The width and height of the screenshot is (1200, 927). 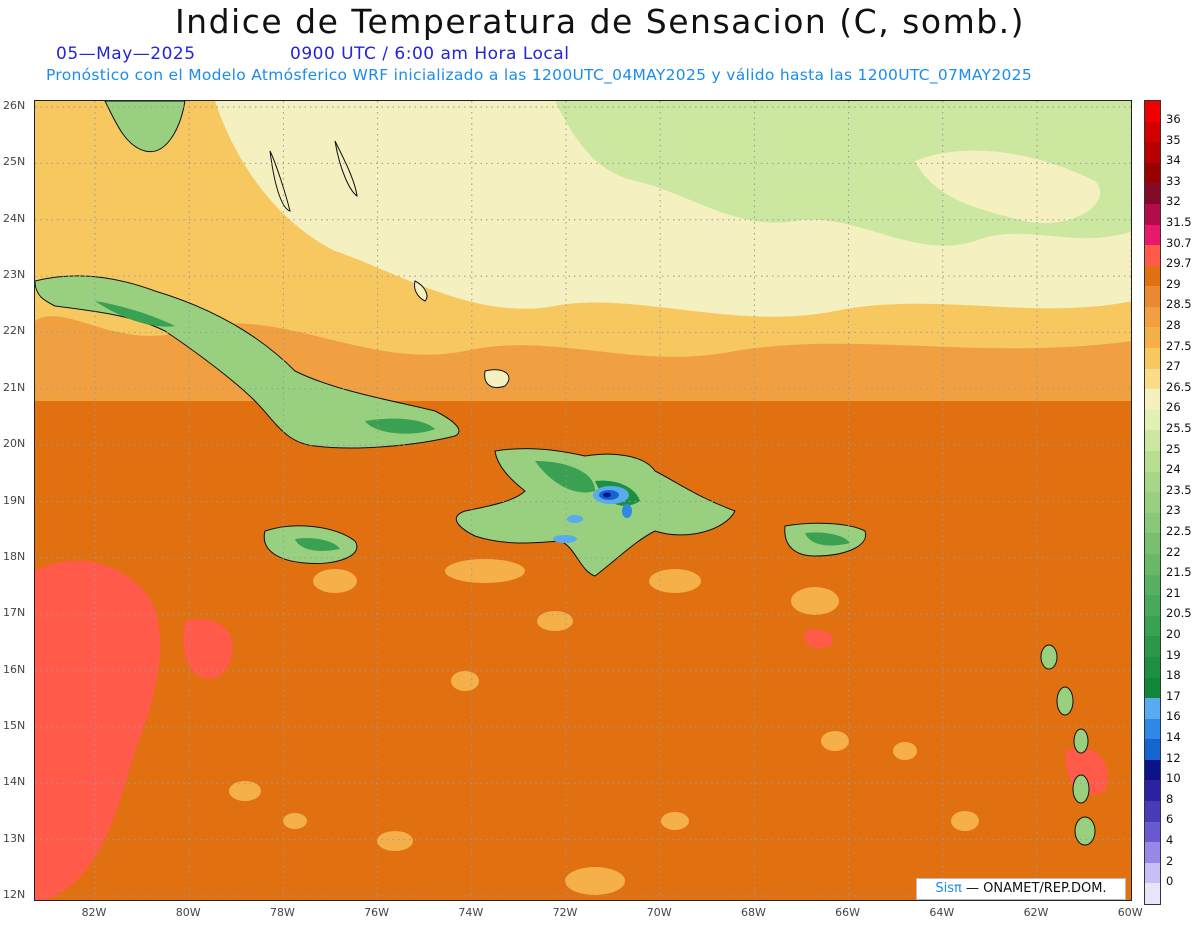 I want to click on colorbar-label: 22.5, so click(x=1179, y=531).